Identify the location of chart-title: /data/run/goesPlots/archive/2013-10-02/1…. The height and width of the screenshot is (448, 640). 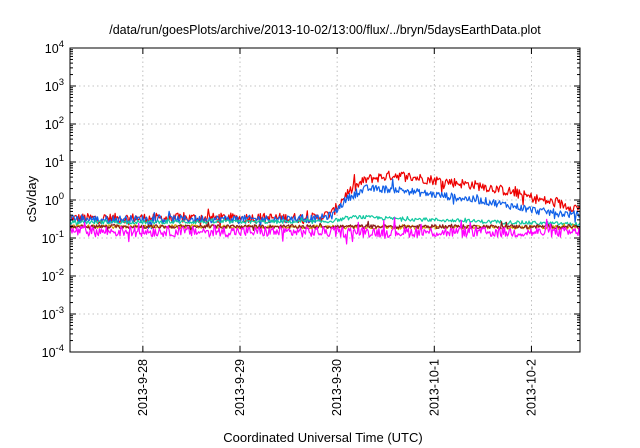
(325, 30).